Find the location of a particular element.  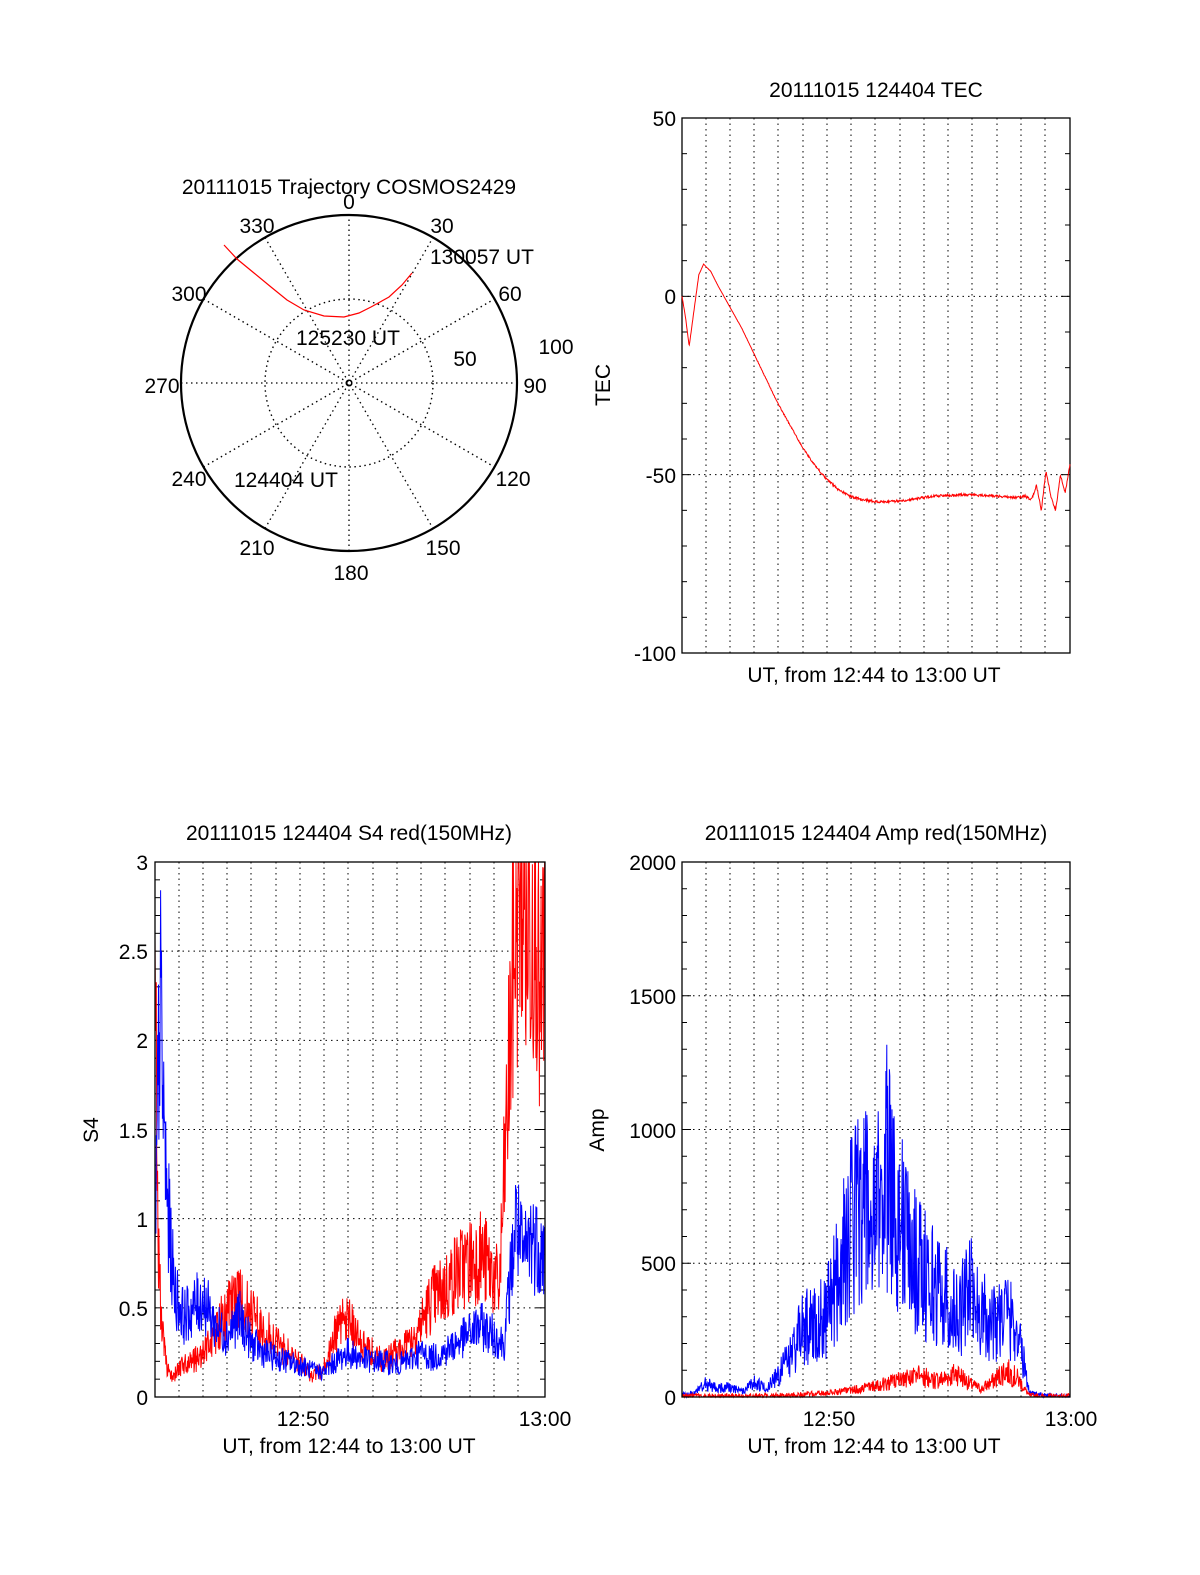

angle-label-90: 90 is located at coordinates (534, 386).